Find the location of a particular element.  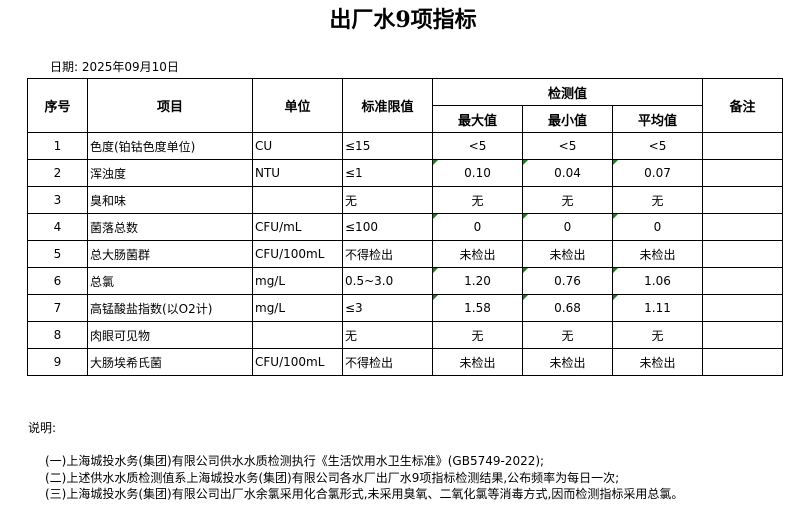

cell-max: 0.10 is located at coordinates (477, 173).